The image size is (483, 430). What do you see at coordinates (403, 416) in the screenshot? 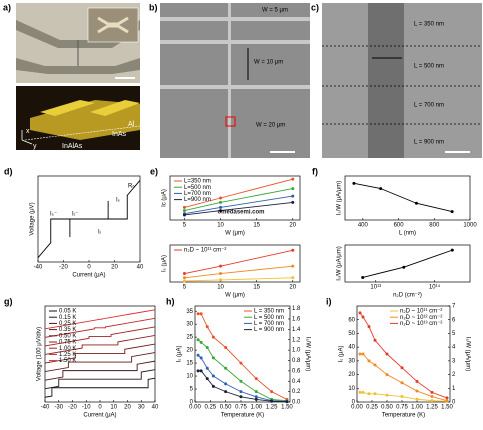
I see `x-axis-label: Temperature (K)` at bounding box center [403, 416].